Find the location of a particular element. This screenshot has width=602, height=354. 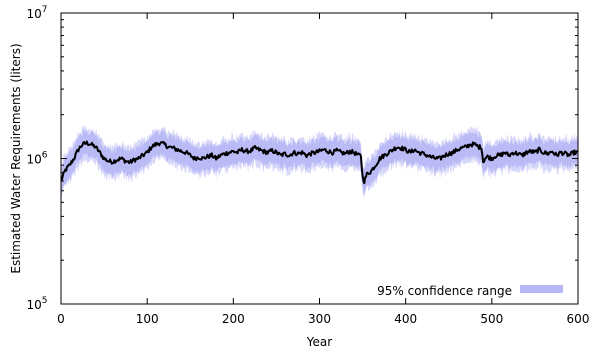

legend: 95% confidence range is located at coordinates (470, 291).